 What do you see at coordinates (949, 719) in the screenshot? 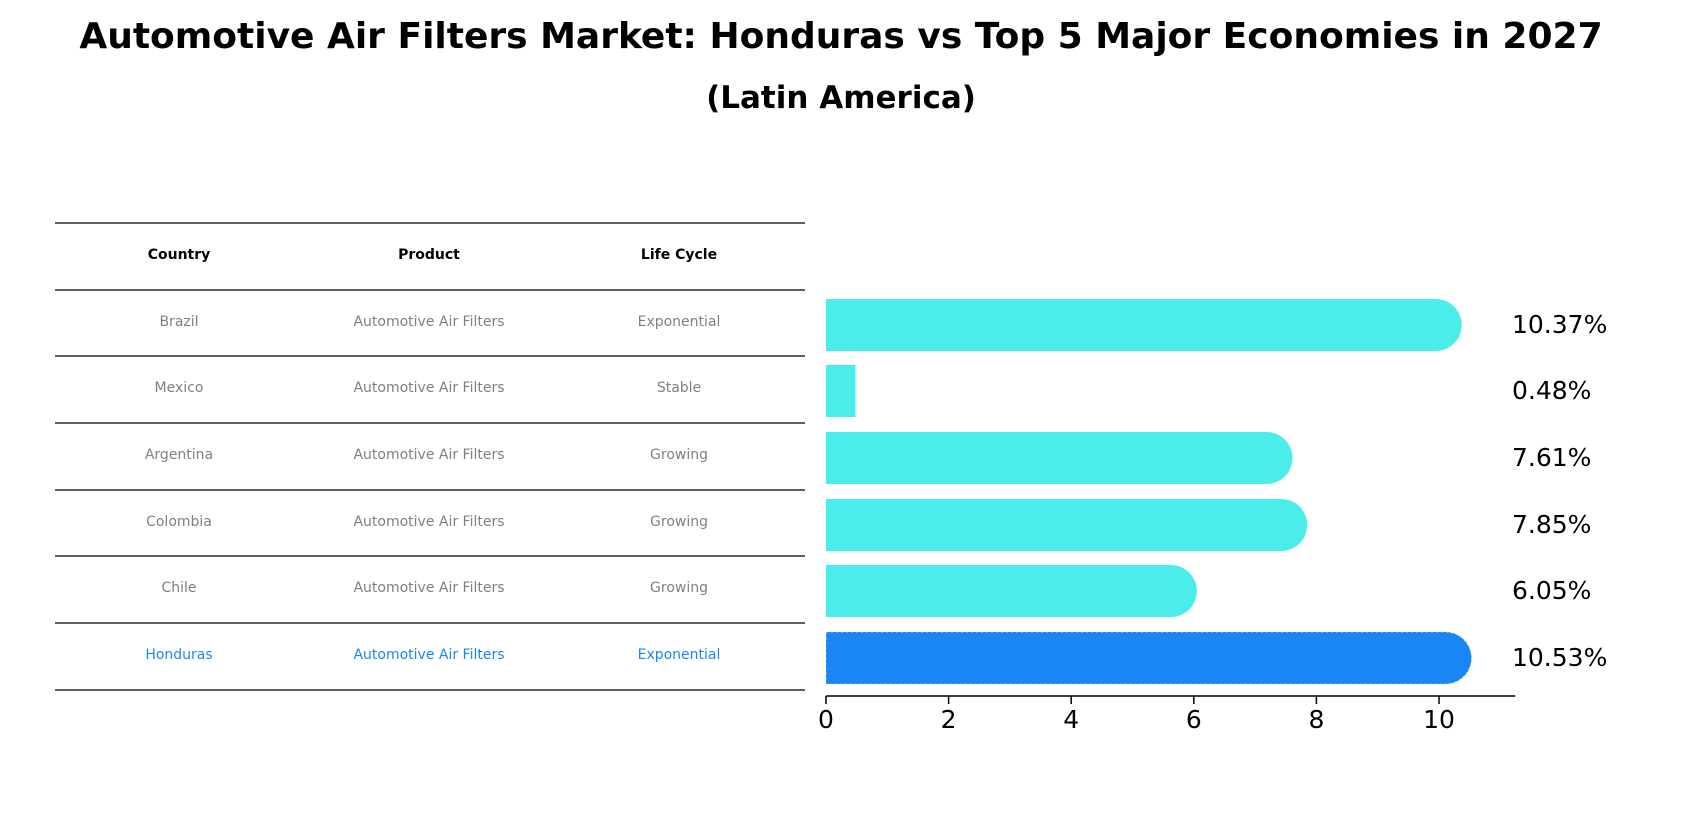
I see `x-tick-label: 2` at bounding box center [949, 719].